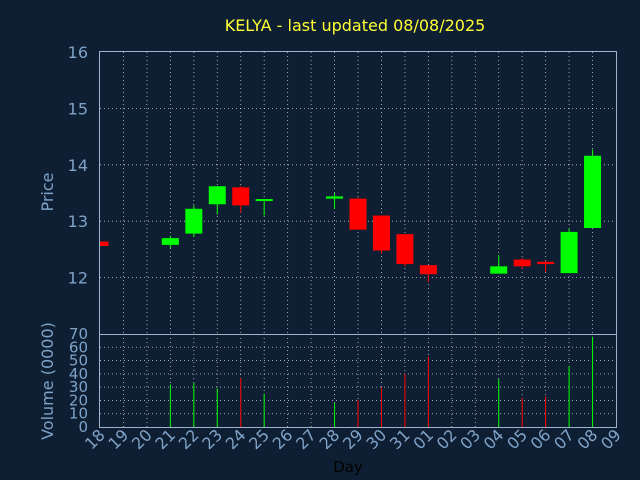 Image resolution: width=640 pixels, height=480 pixels. I want to click on volume-tick-label: 60, so click(78, 347).